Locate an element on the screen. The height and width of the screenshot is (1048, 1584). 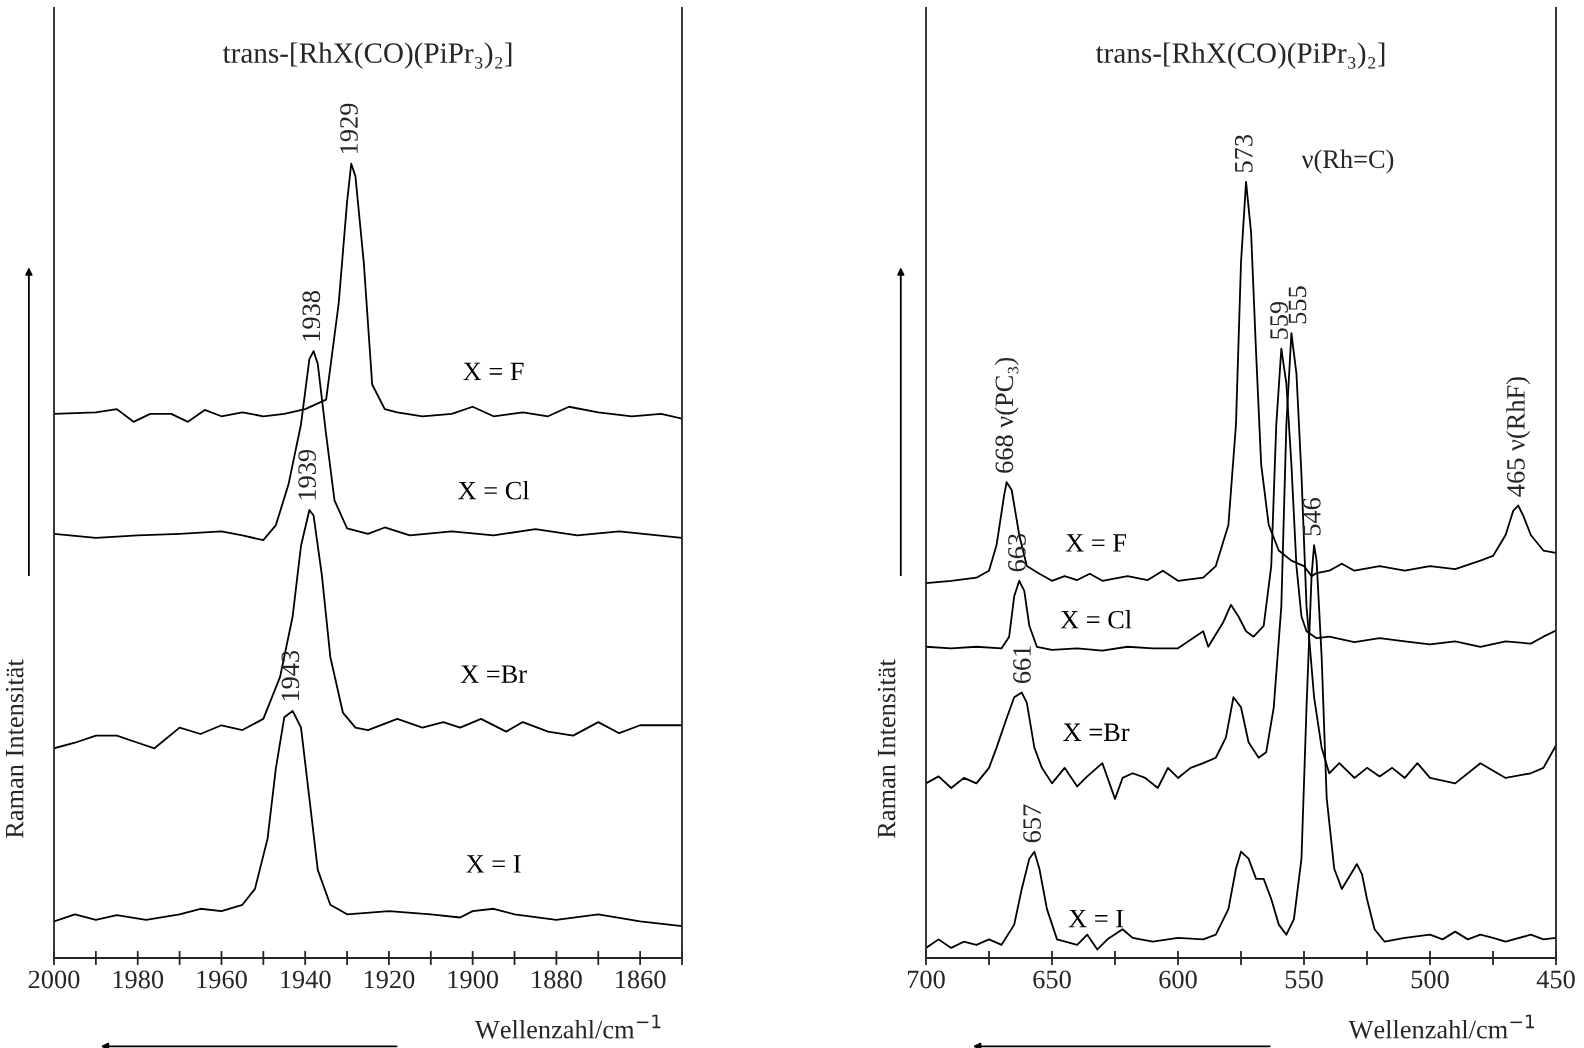
x-tick-label: 700 is located at coordinates (926, 979).